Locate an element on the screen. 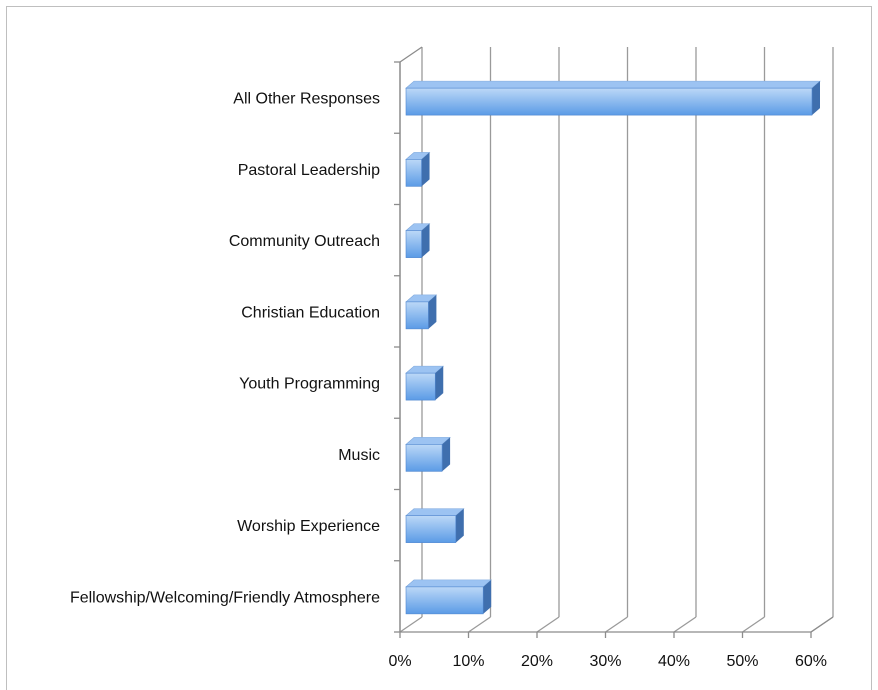 This screenshot has width=878, height=690. category-label: Fellowship/Welcoming/Friendly Atmosphere is located at coordinates (225, 597).